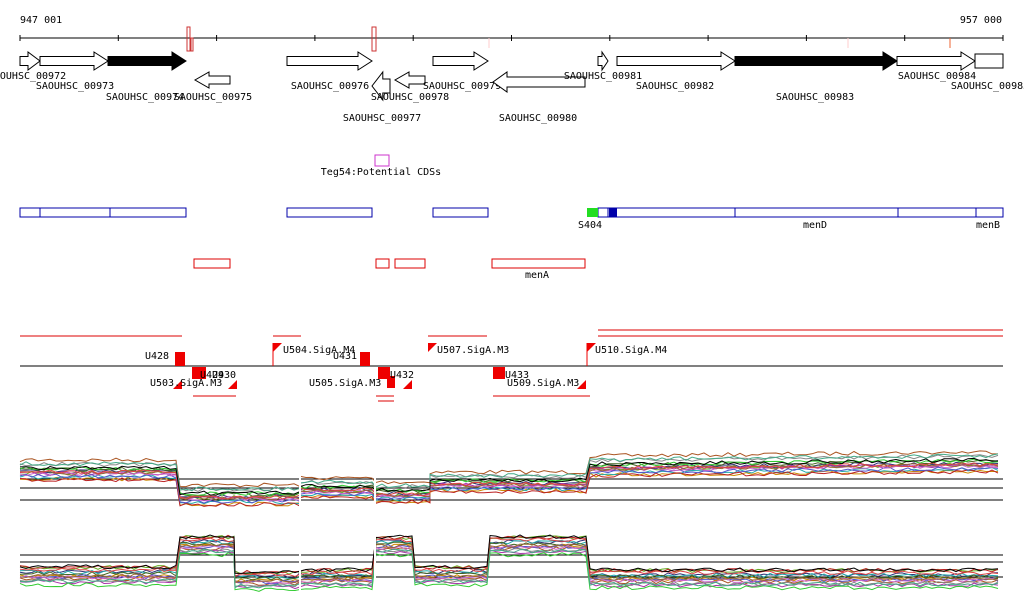  I want to click on operon-label: menB, so click(988, 225).